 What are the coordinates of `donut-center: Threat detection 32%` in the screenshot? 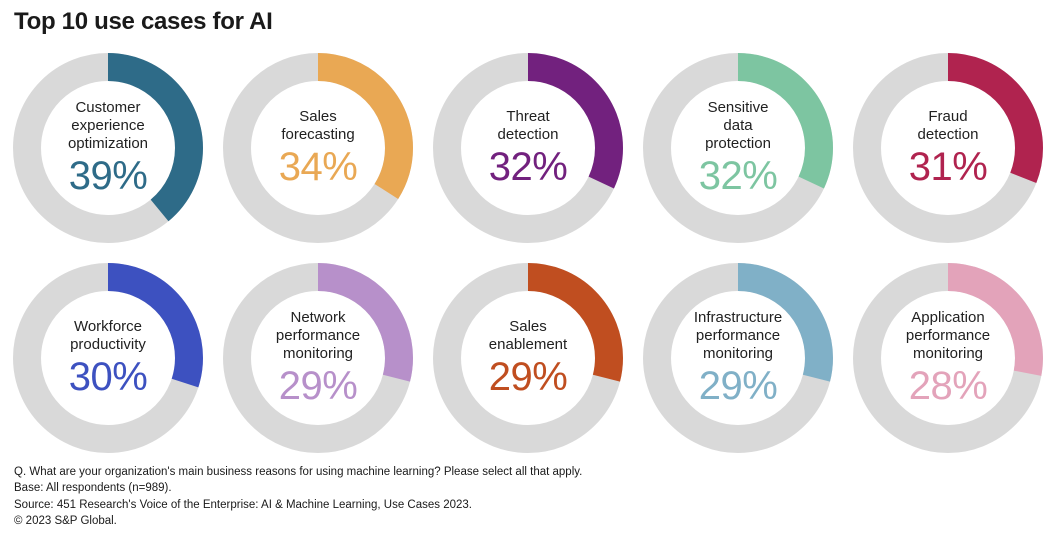 It's located at (528, 148).